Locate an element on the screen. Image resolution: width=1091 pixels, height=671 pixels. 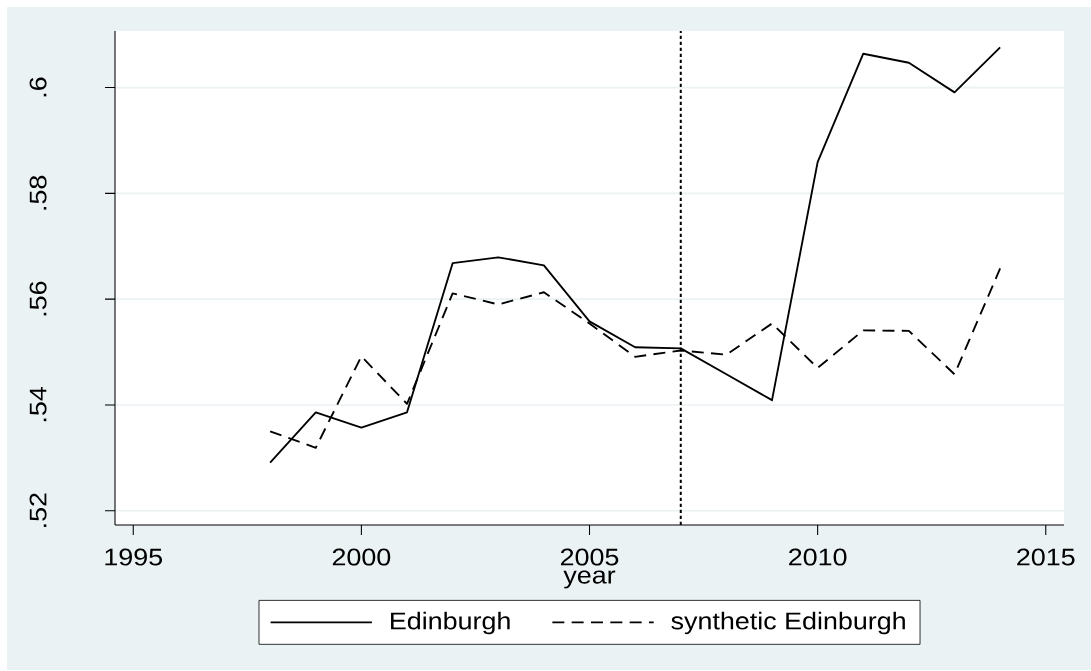
y-tick-label: .54 is located at coordinates (38, 404).